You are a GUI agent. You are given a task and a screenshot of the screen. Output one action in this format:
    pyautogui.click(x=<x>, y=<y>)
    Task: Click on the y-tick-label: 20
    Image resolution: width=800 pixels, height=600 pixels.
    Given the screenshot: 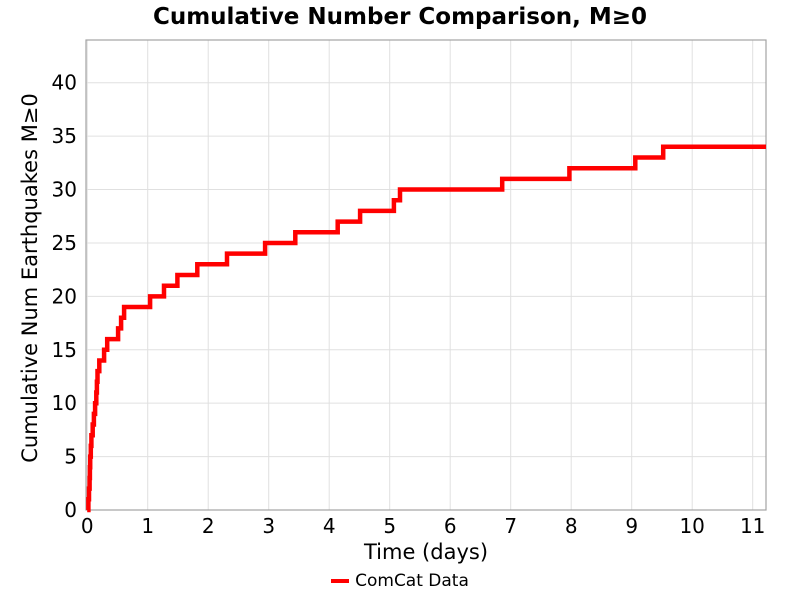 What is the action you would take?
    pyautogui.click(x=64, y=296)
    